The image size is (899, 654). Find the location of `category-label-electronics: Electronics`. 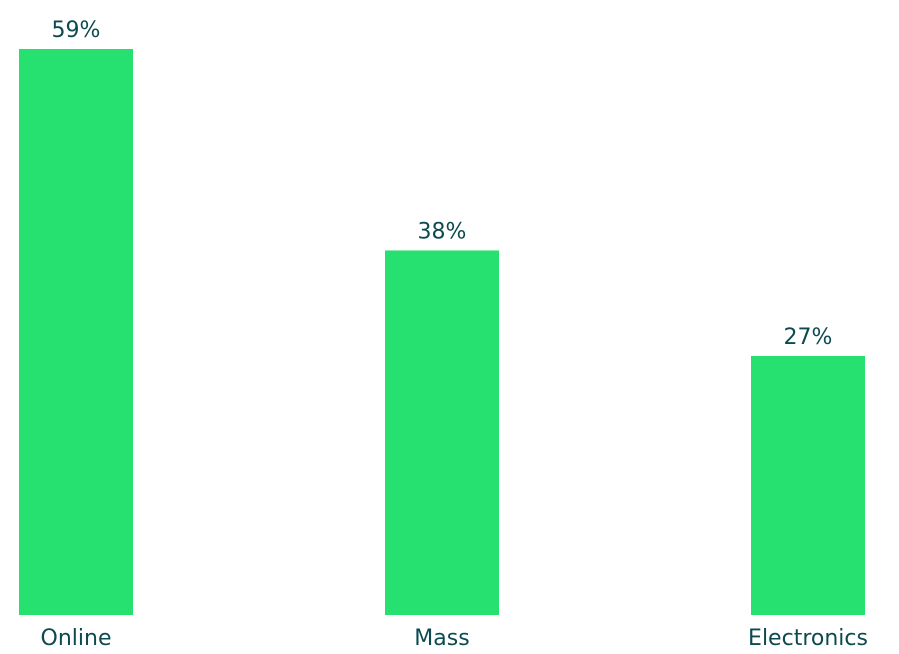

category-label-electronics: Electronics is located at coordinates (808, 638).